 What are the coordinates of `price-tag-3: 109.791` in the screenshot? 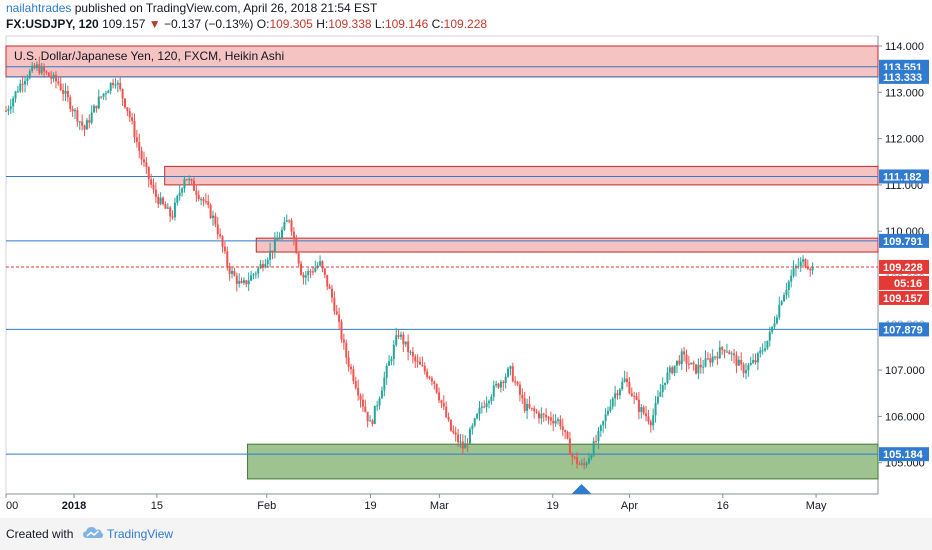 It's located at (903, 242).